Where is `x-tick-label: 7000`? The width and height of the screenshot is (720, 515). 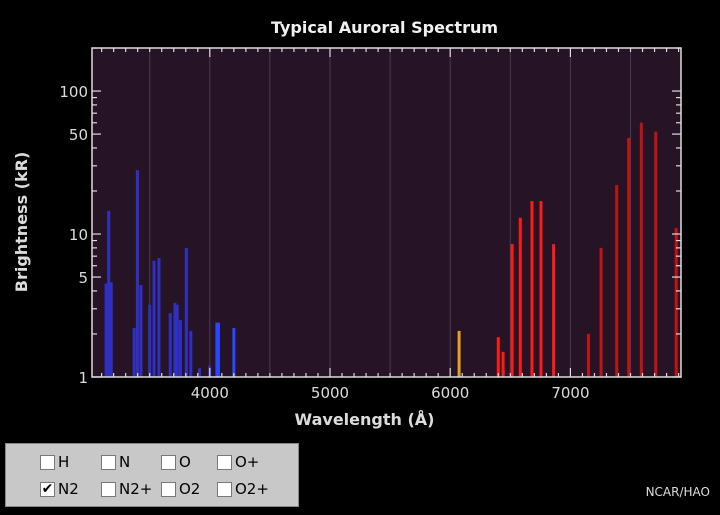
x-tick-label: 7000 is located at coordinates (570, 393).